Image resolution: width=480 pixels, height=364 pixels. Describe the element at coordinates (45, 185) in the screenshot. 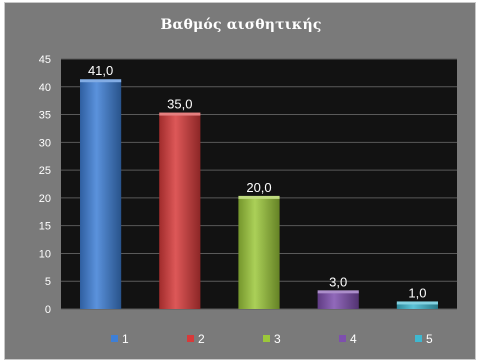

I see `y-axis-ticks: 0 5 10 15 20 25 30 35 40 45` at that location.